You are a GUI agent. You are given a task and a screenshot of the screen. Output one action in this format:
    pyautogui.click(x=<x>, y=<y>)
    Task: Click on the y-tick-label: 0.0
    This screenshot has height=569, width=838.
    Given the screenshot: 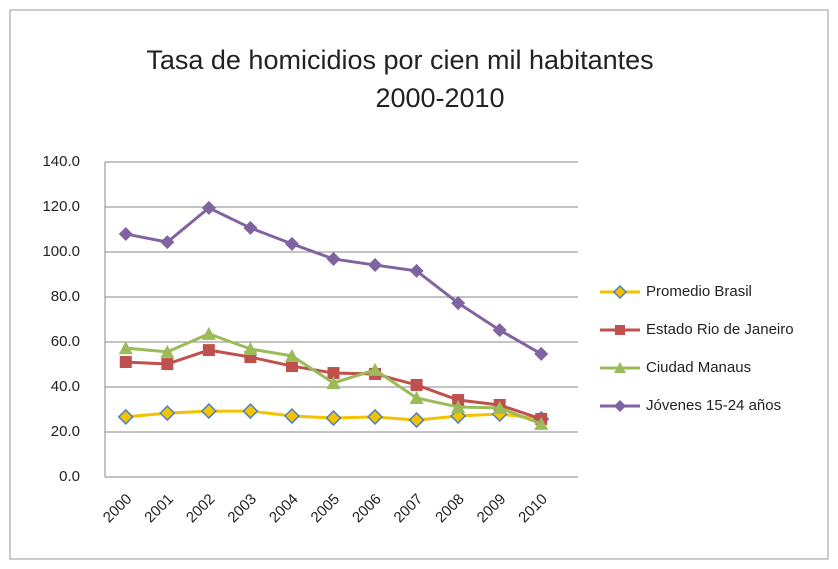 What is the action you would take?
    pyautogui.click(x=69, y=476)
    